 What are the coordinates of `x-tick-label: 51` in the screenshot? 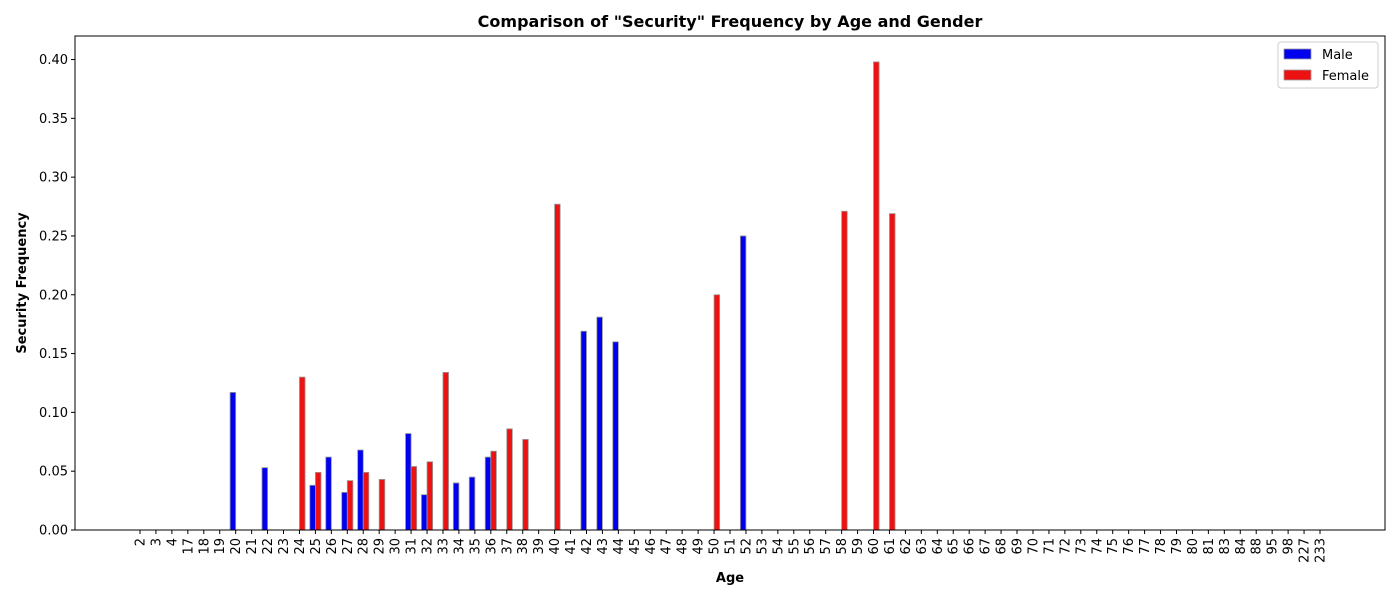 It's located at (731, 546).